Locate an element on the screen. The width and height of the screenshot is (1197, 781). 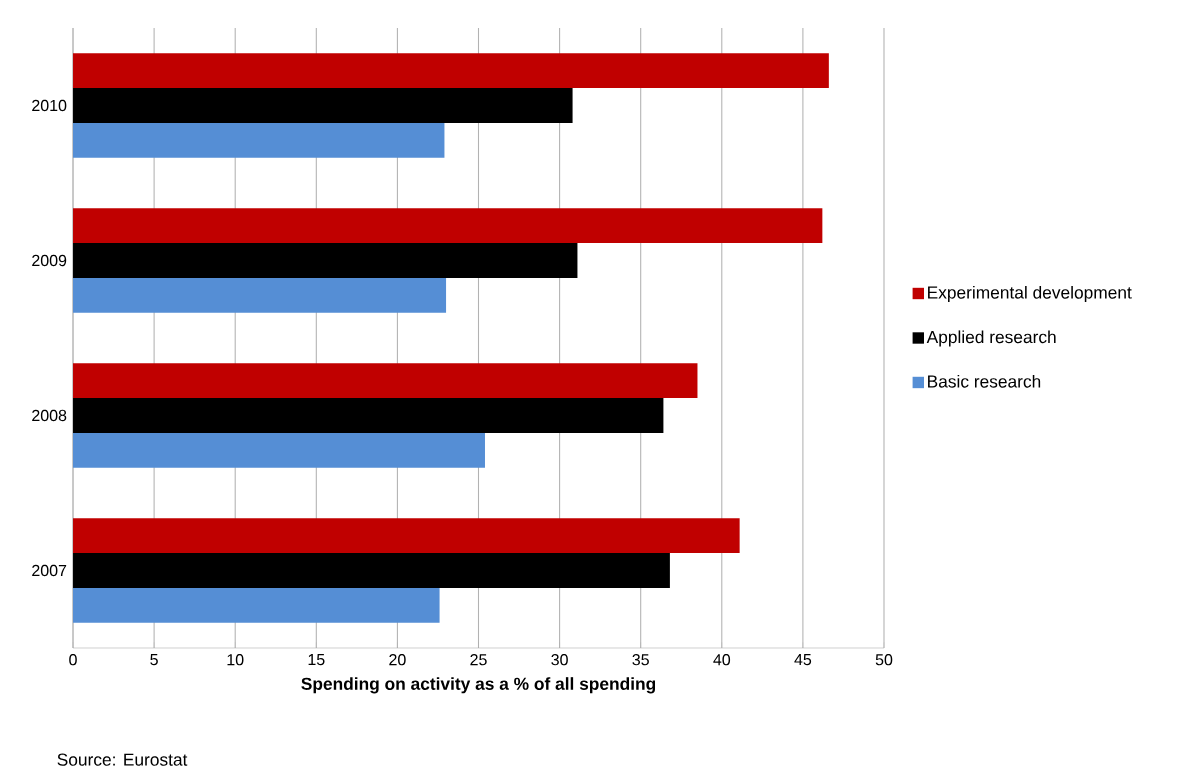
x-axis-title: Spending on activity as a % of all spending is located at coordinates (478, 685).